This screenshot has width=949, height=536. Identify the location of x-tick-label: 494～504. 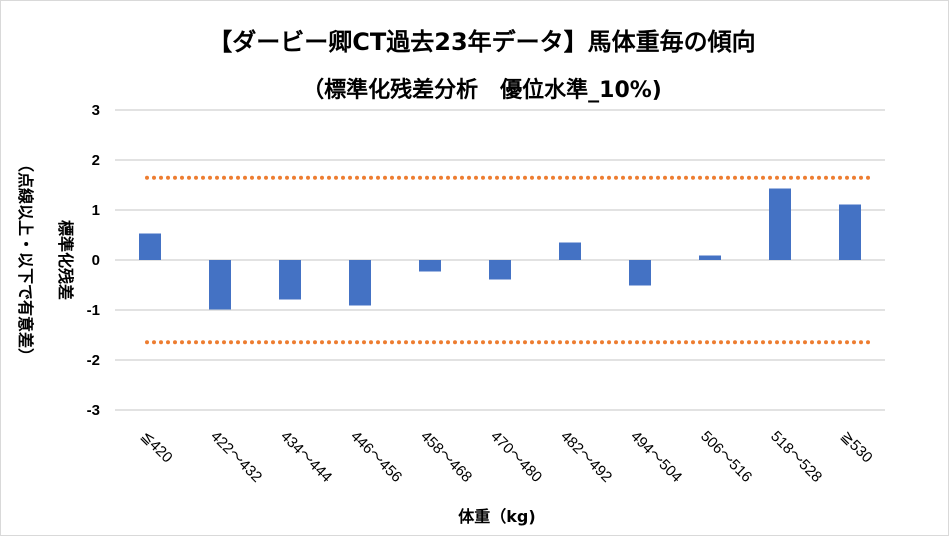
(656, 457).